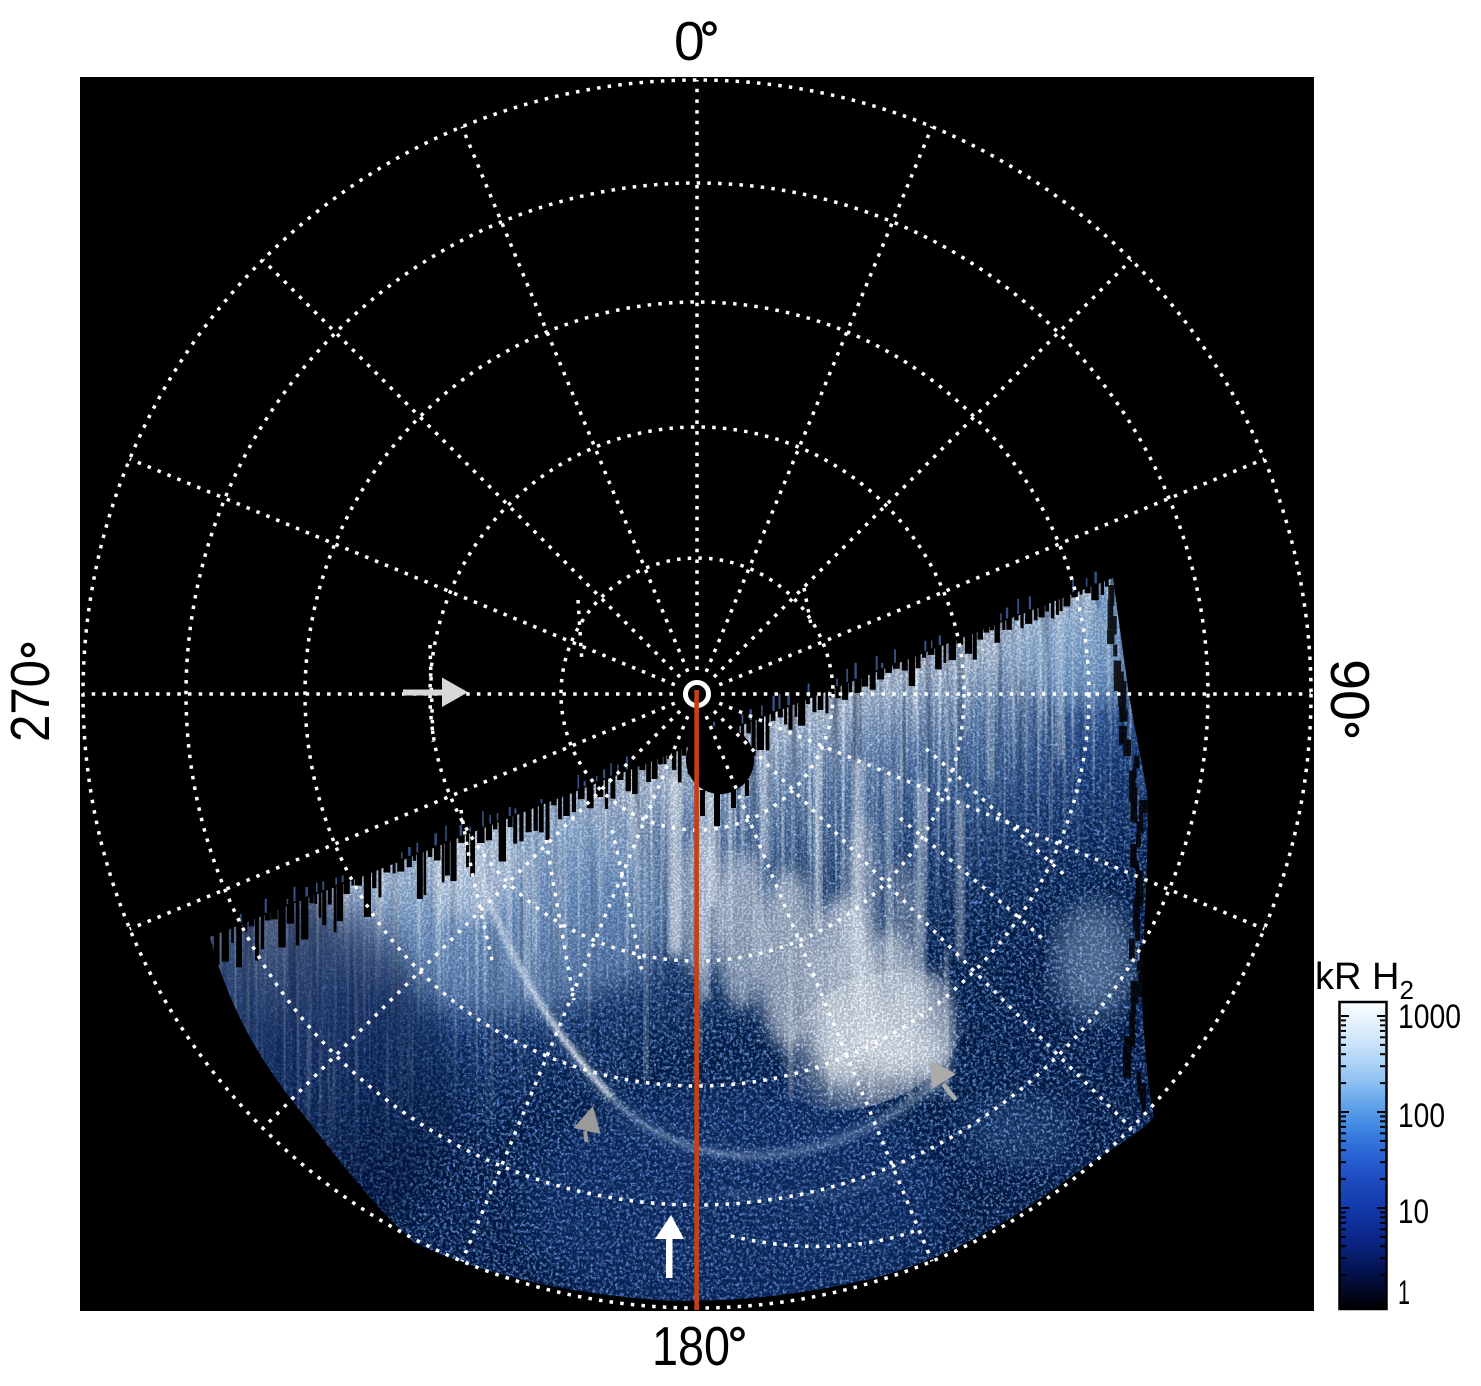 This screenshot has width=1481, height=1386. I want to click on svg-text: 270, so click(30, 701).